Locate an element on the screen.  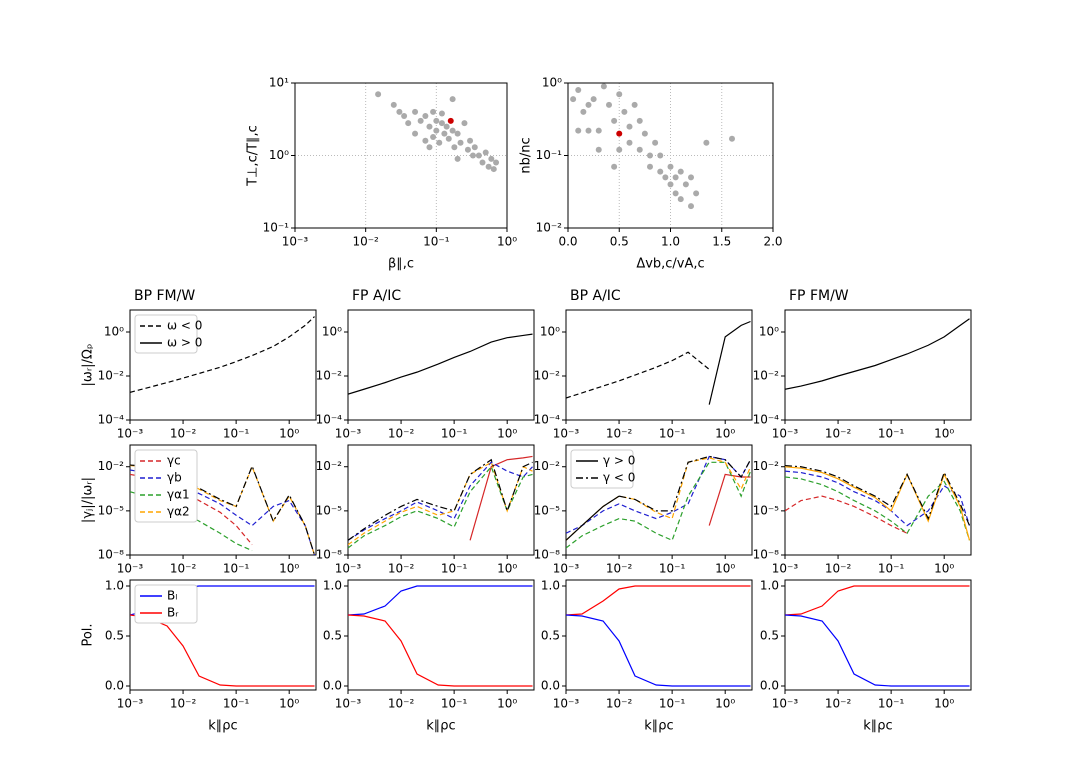
legend-label: γ > 0 is located at coordinates (619, 461).